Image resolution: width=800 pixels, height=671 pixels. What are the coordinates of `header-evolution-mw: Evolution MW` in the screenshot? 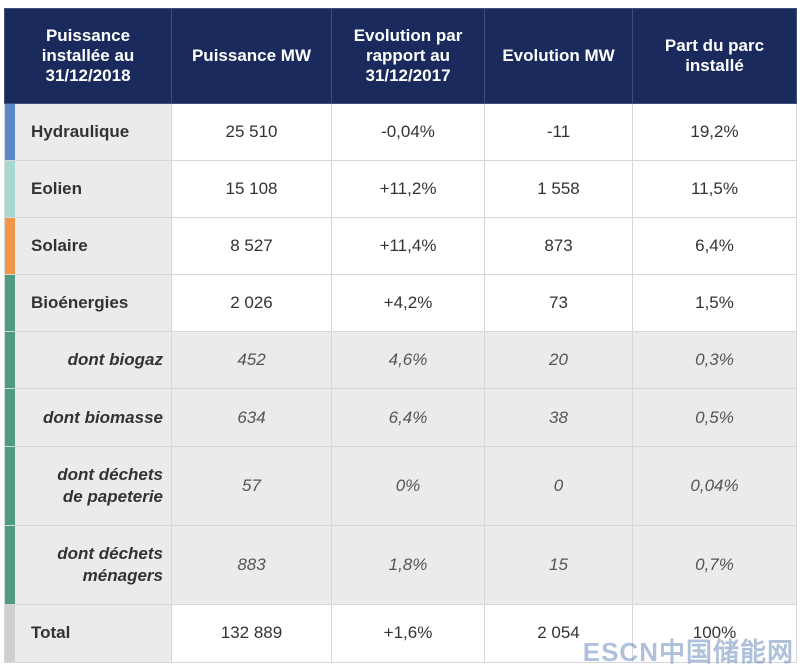 It's located at (558, 56).